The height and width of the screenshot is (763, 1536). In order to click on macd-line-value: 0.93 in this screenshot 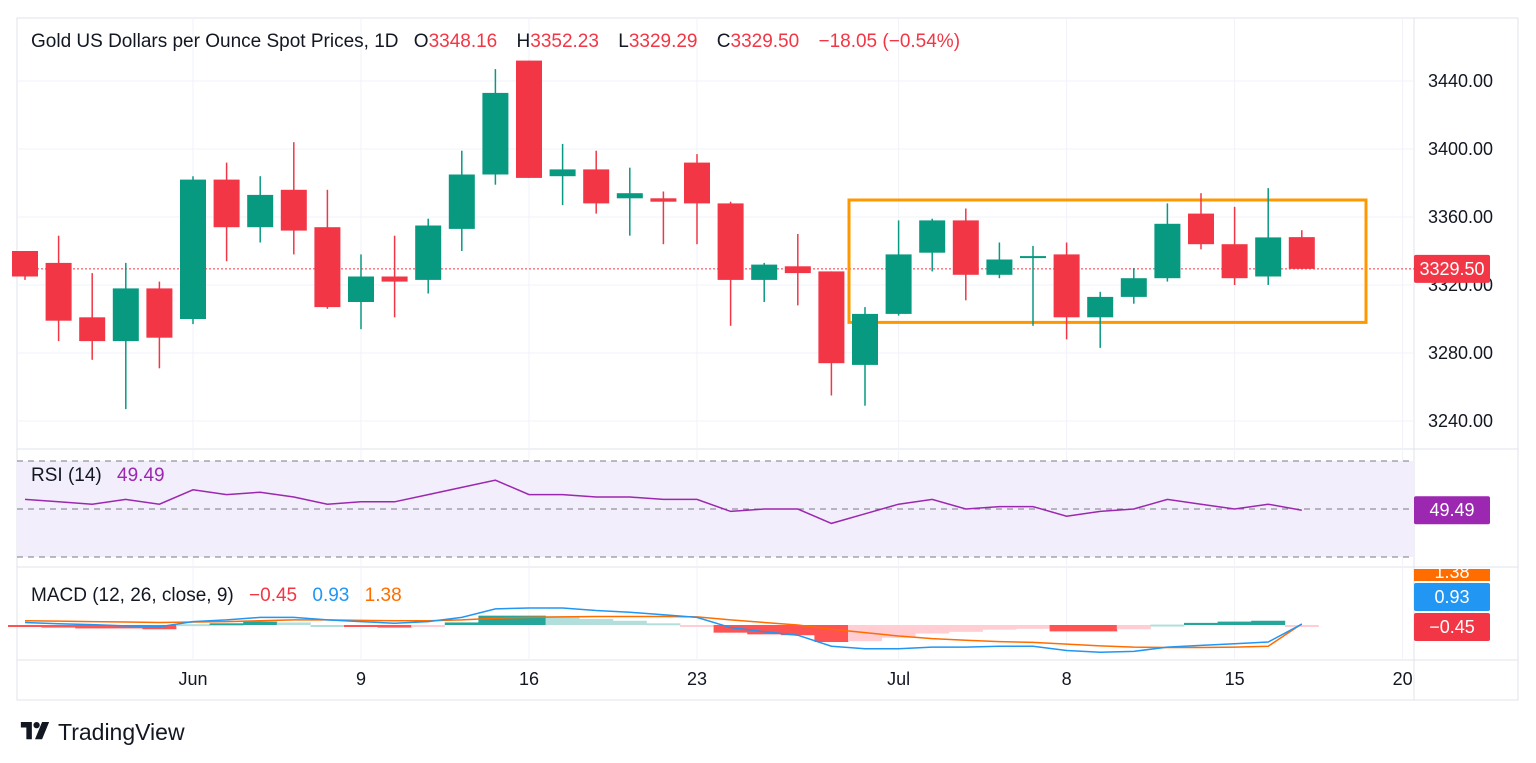, I will do `click(331, 595)`.